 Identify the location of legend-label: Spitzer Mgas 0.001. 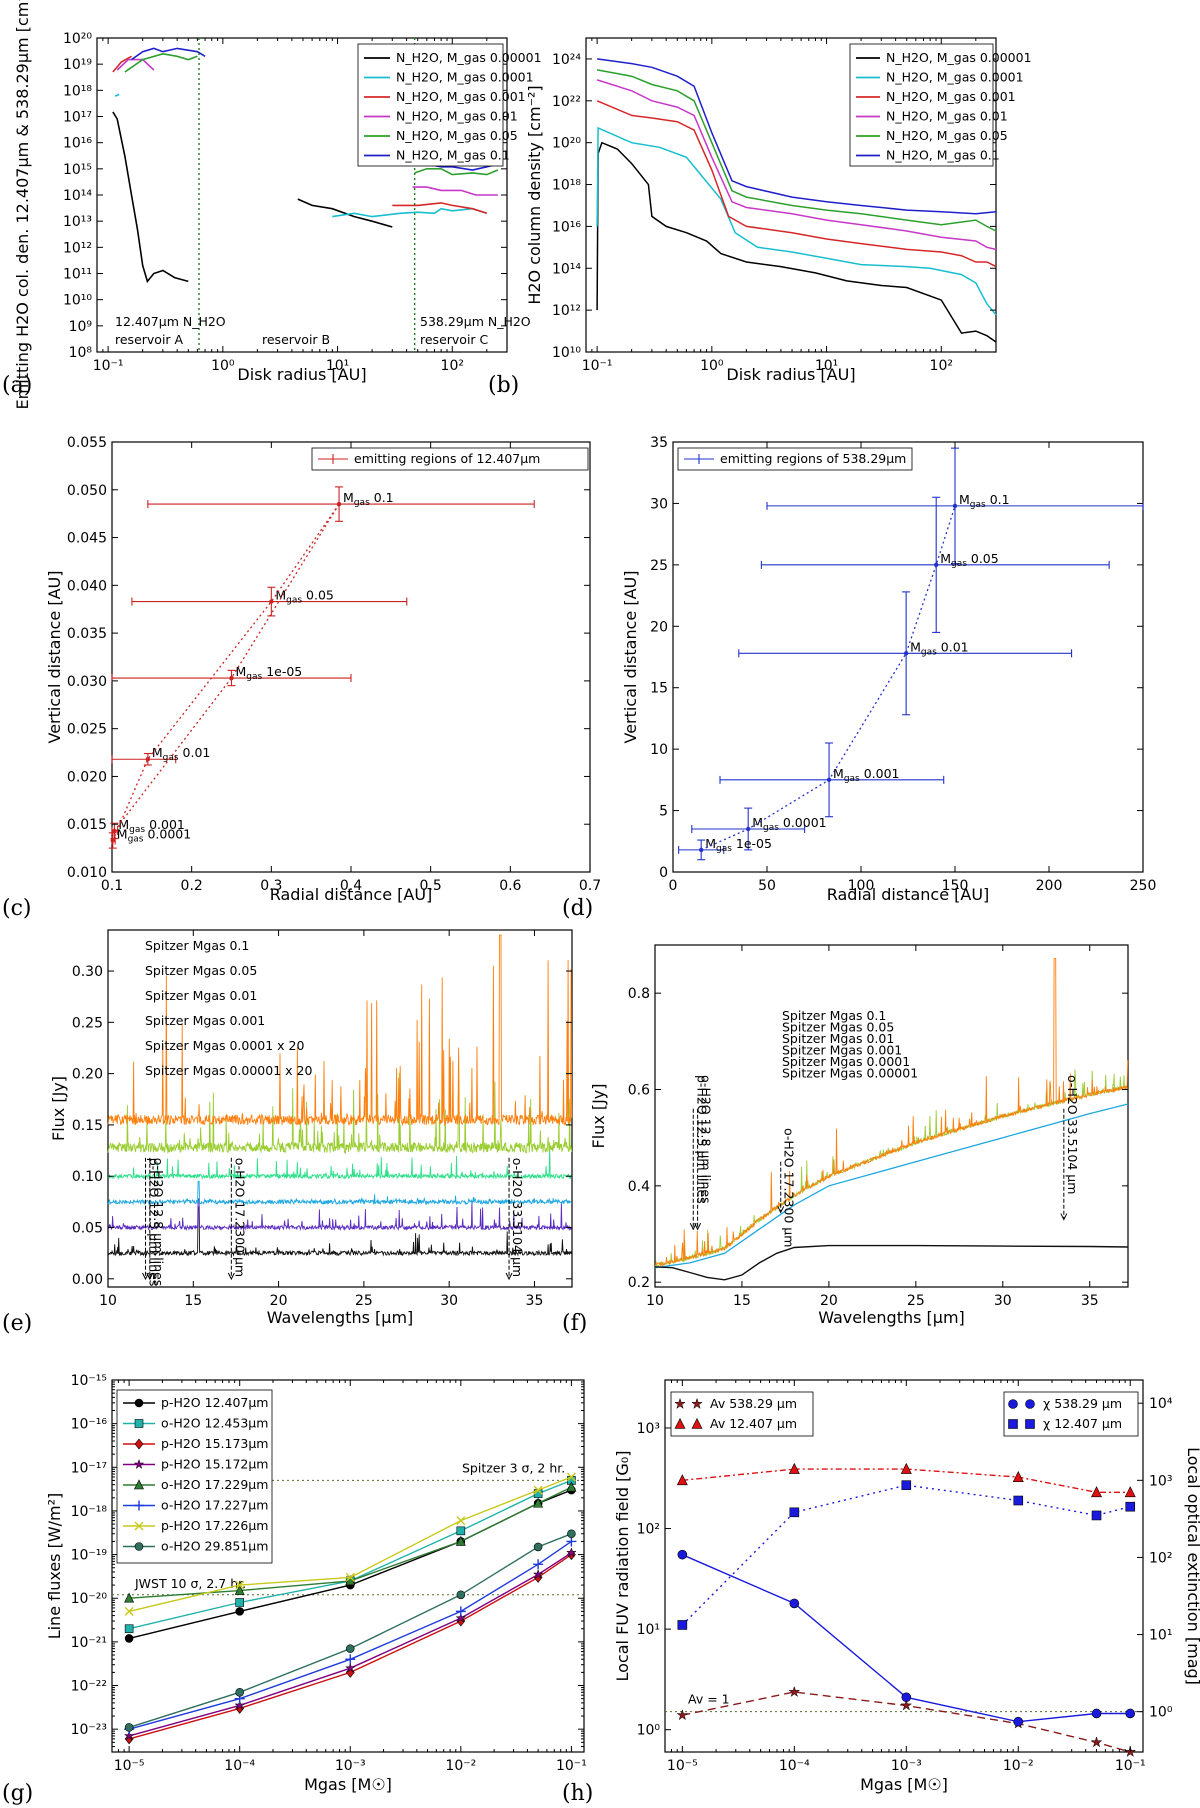
(842, 1050).